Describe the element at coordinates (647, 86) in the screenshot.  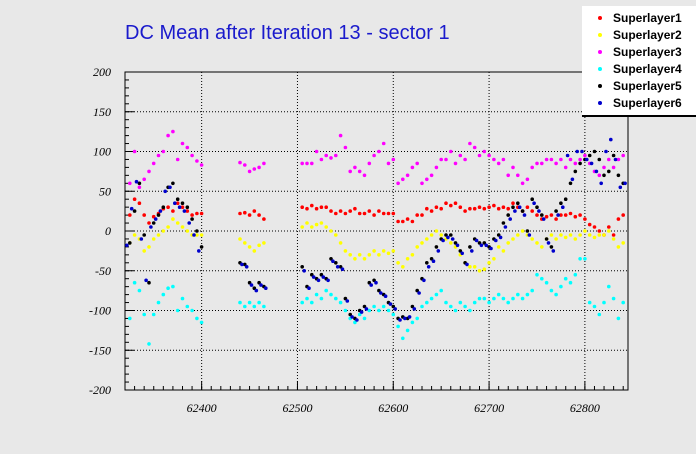
I see `legend-label: Superlayer5` at that location.